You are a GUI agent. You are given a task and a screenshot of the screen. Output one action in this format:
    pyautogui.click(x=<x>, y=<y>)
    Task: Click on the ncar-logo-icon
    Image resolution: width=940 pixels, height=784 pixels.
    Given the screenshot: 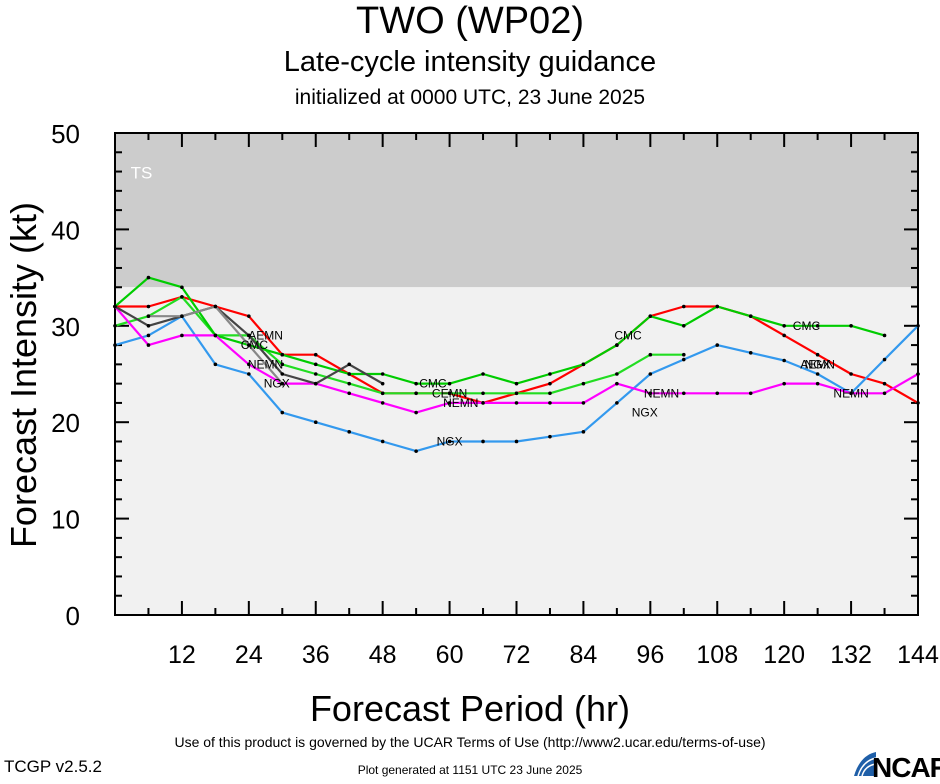 What is the action you would take?
    pyautogui.click(x=865, y=764)
    